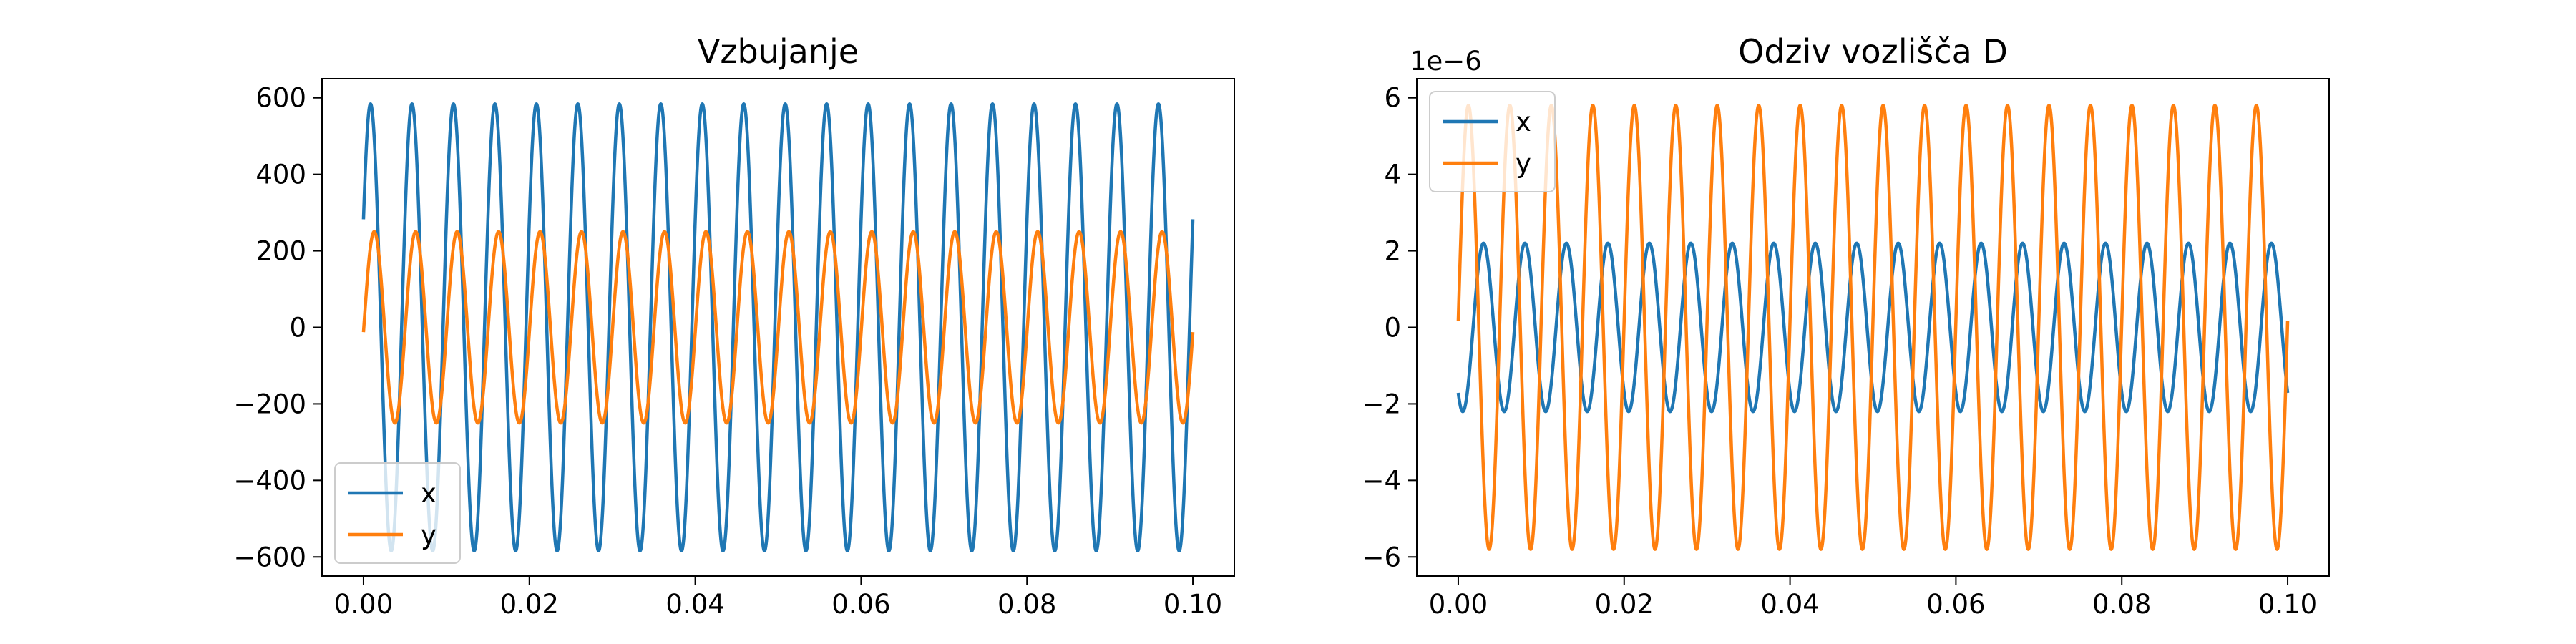 This screenshot has width=2576, height=644. Describe the element at coordinates (1392, 98) in the screenshot. I see `y-tick-label: 6` at that location.